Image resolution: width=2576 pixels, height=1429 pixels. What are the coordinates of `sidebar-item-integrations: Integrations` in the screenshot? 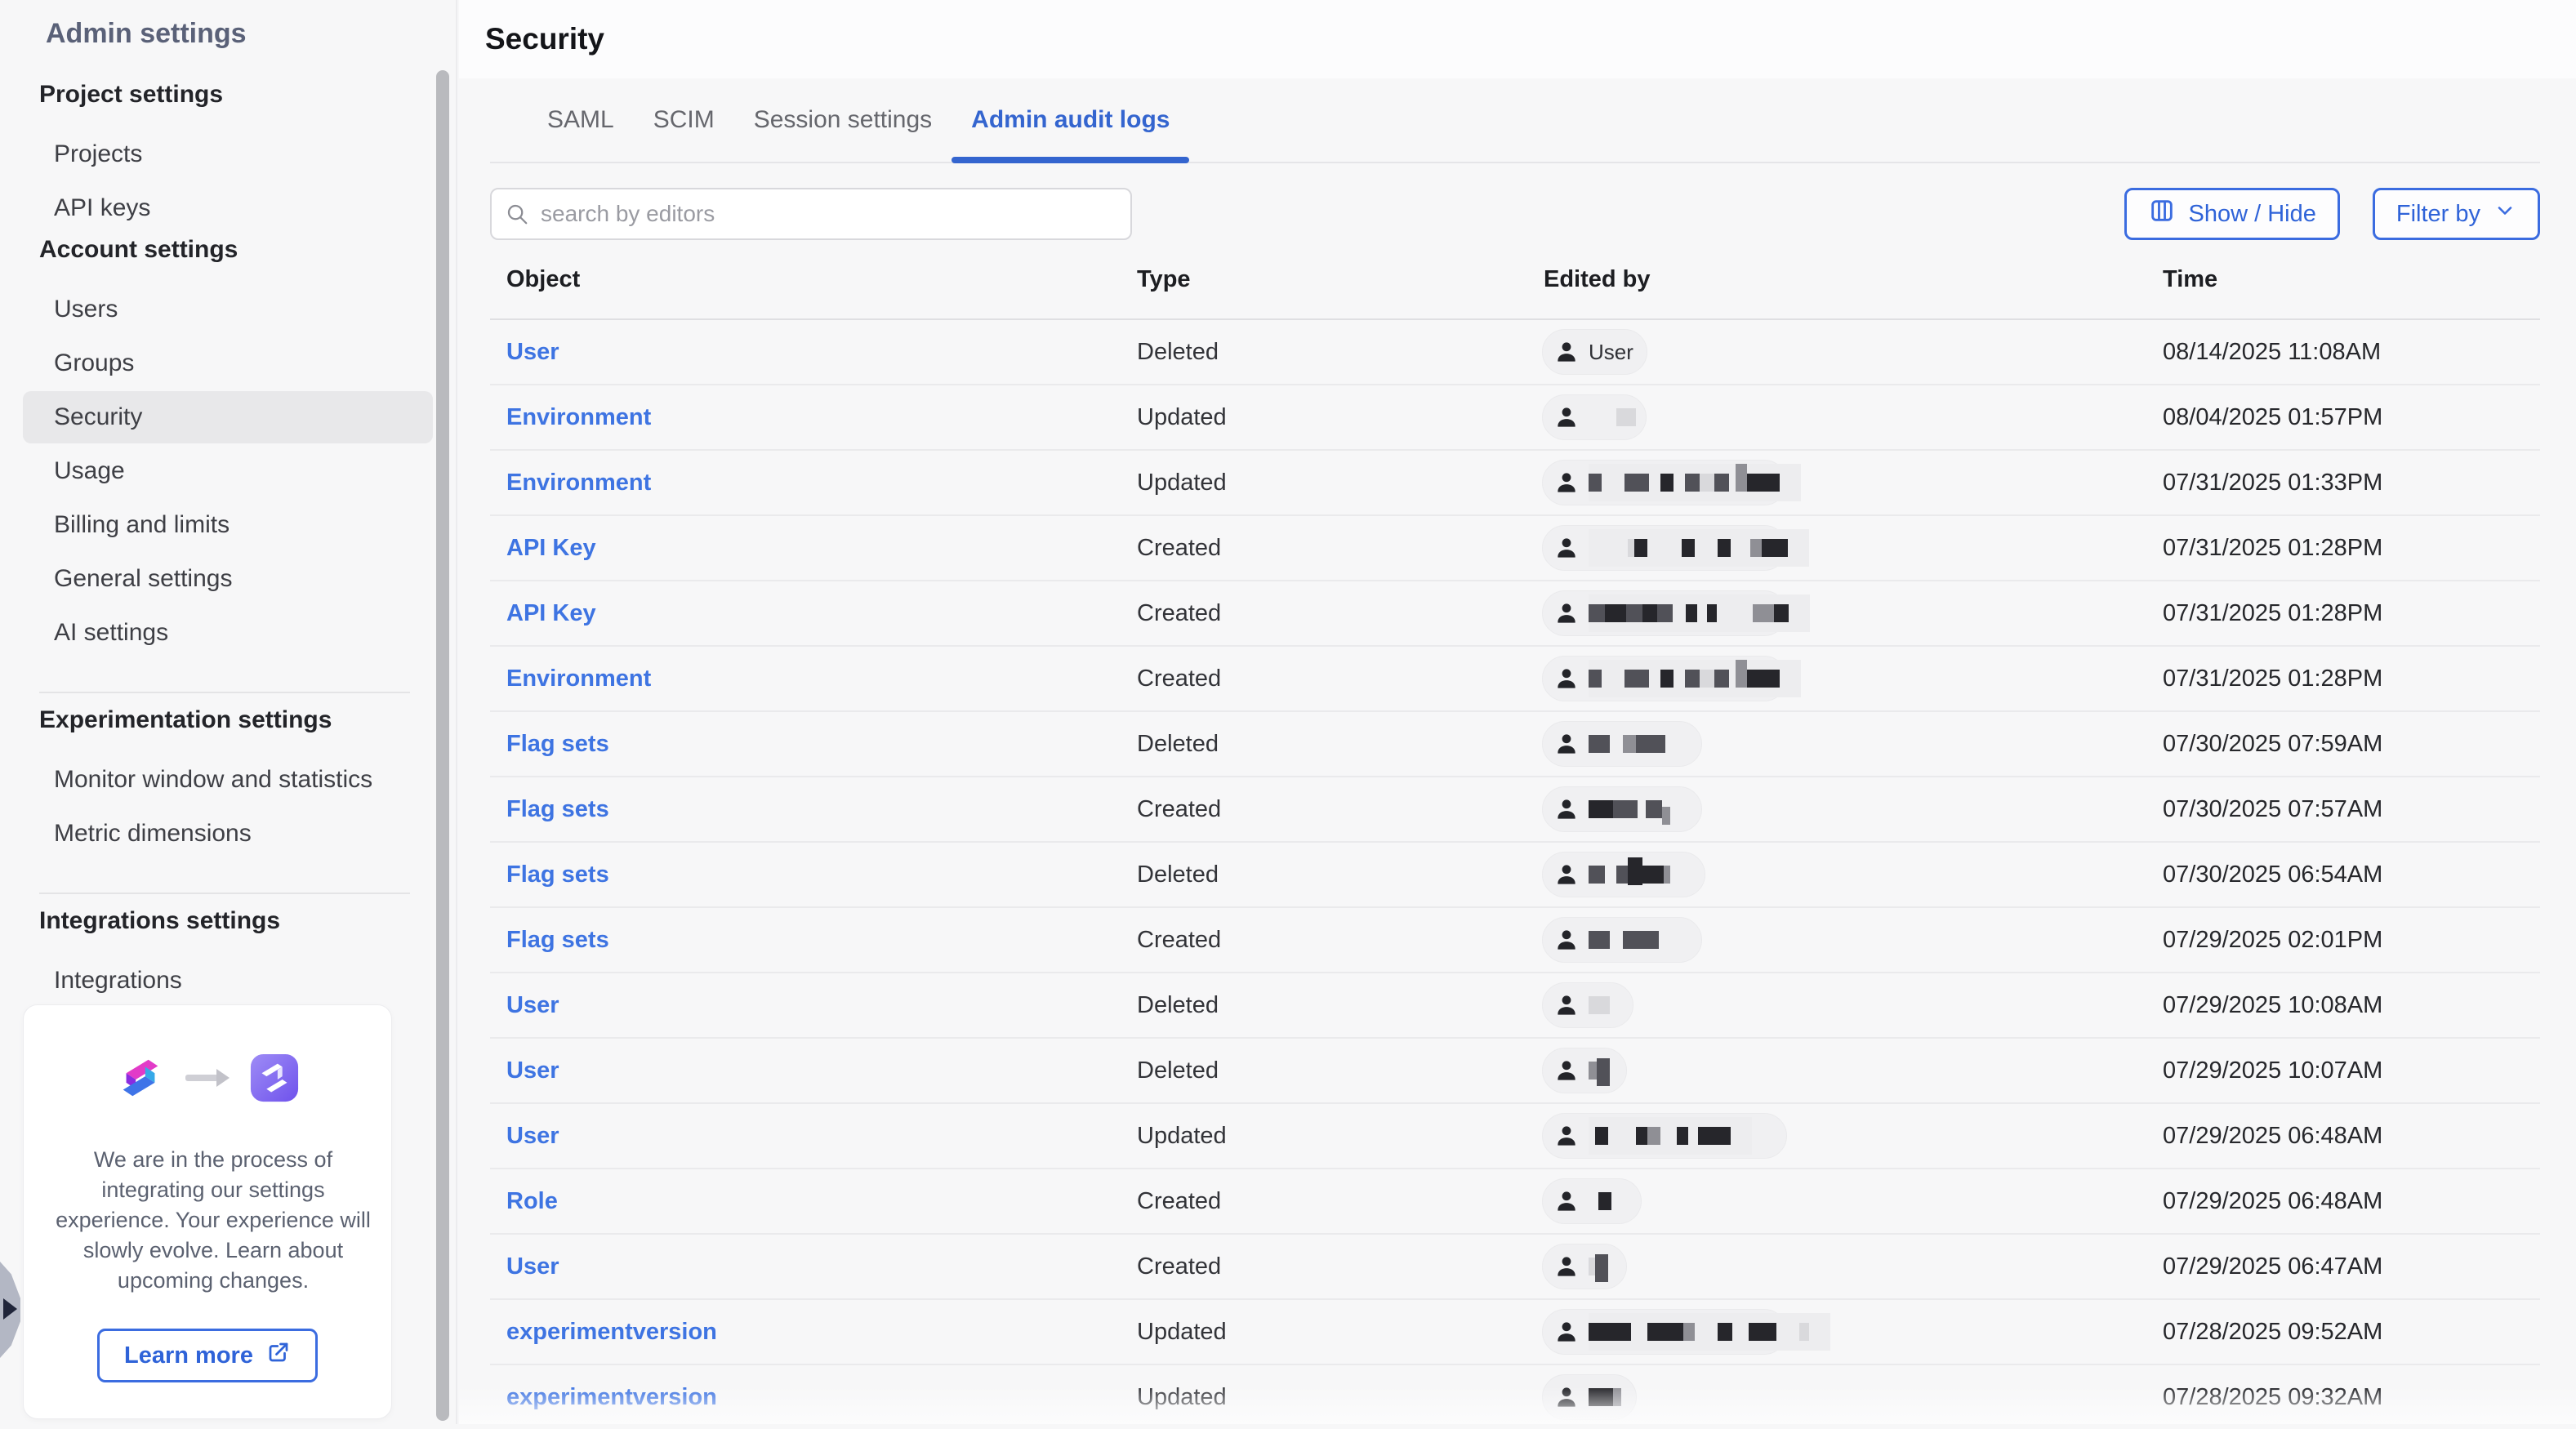 It's located at (118, 980).